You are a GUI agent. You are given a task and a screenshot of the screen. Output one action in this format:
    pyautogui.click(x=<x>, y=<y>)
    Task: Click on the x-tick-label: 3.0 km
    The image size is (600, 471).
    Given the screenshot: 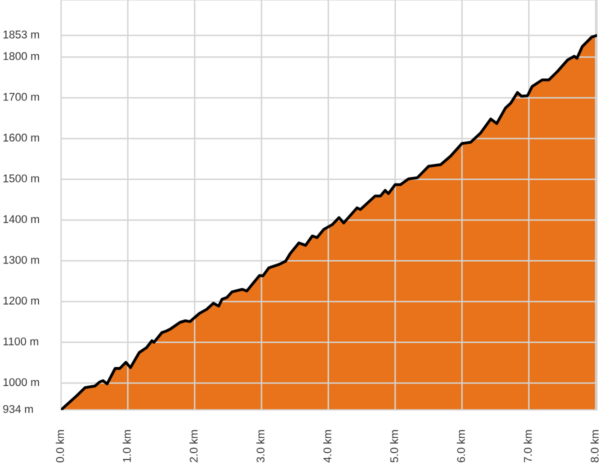 What is the action you would take?
    pyautogui.click(x=260, y=446)
    